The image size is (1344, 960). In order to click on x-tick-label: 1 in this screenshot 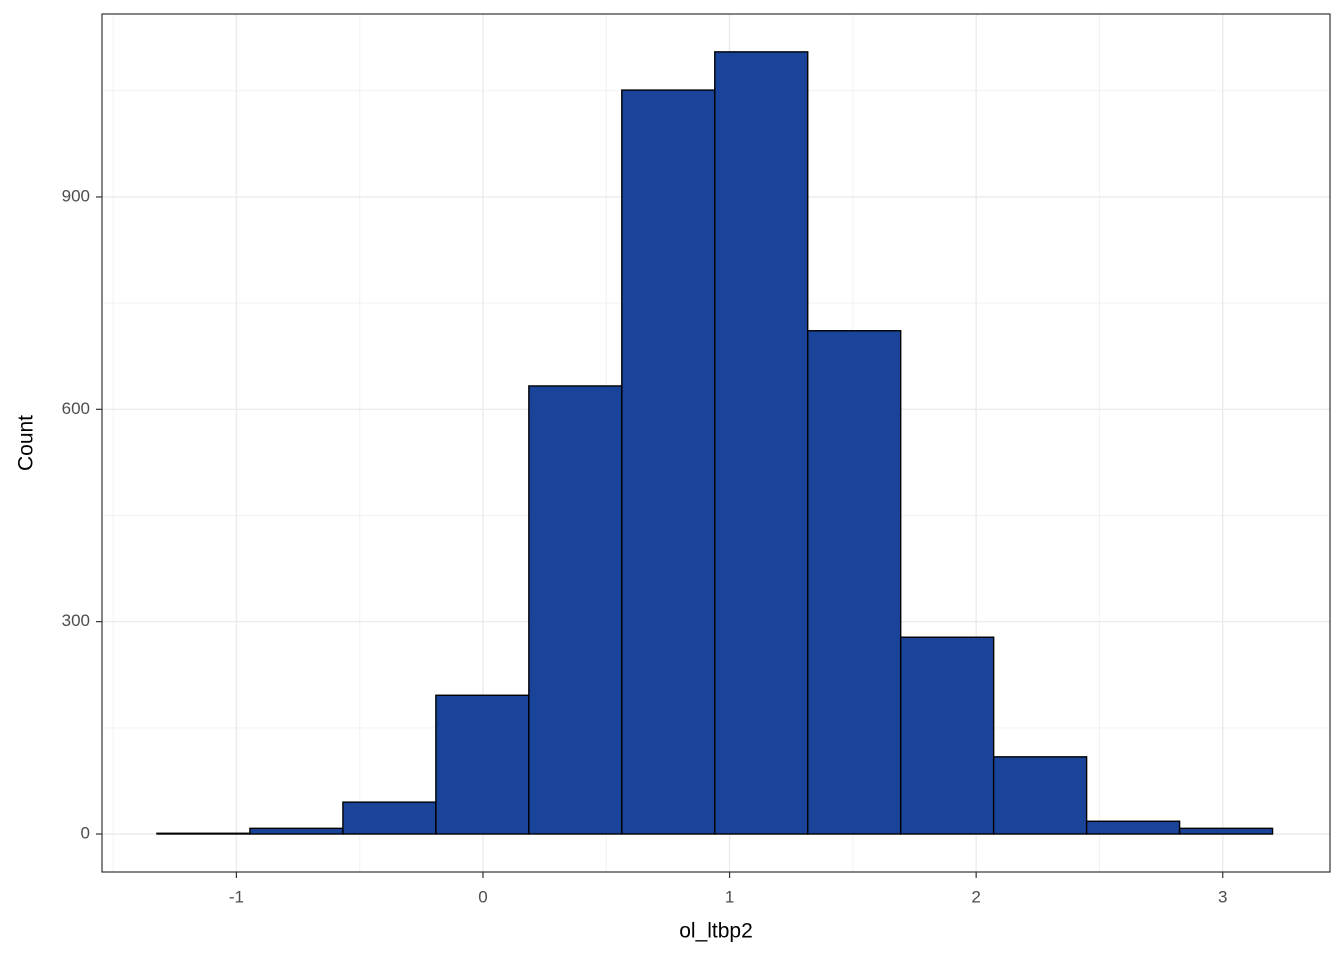, I will do `click(729, 896)`.